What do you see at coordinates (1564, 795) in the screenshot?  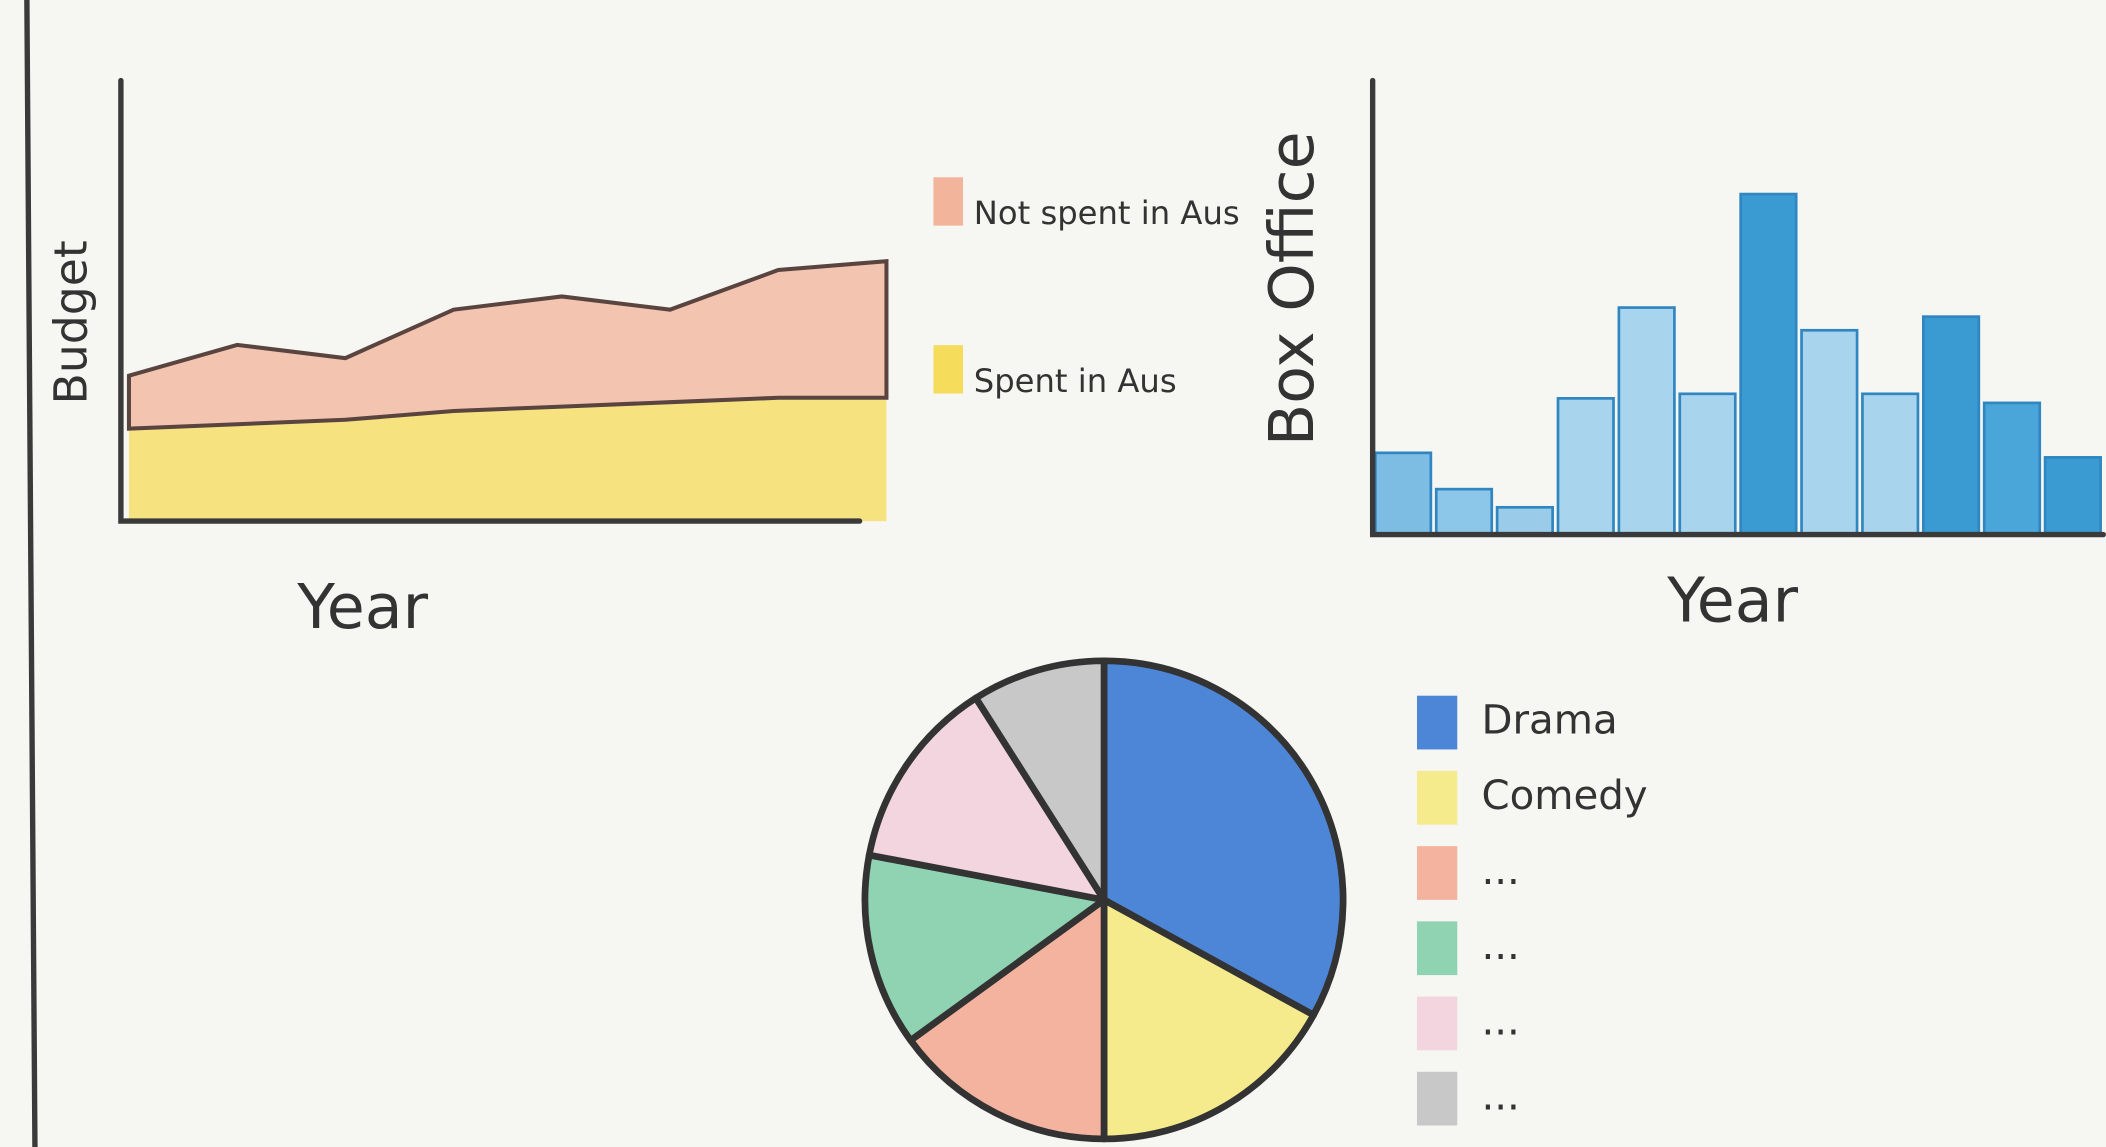 I see `legend-label: Comedy` at bounding box center [1564, 795].